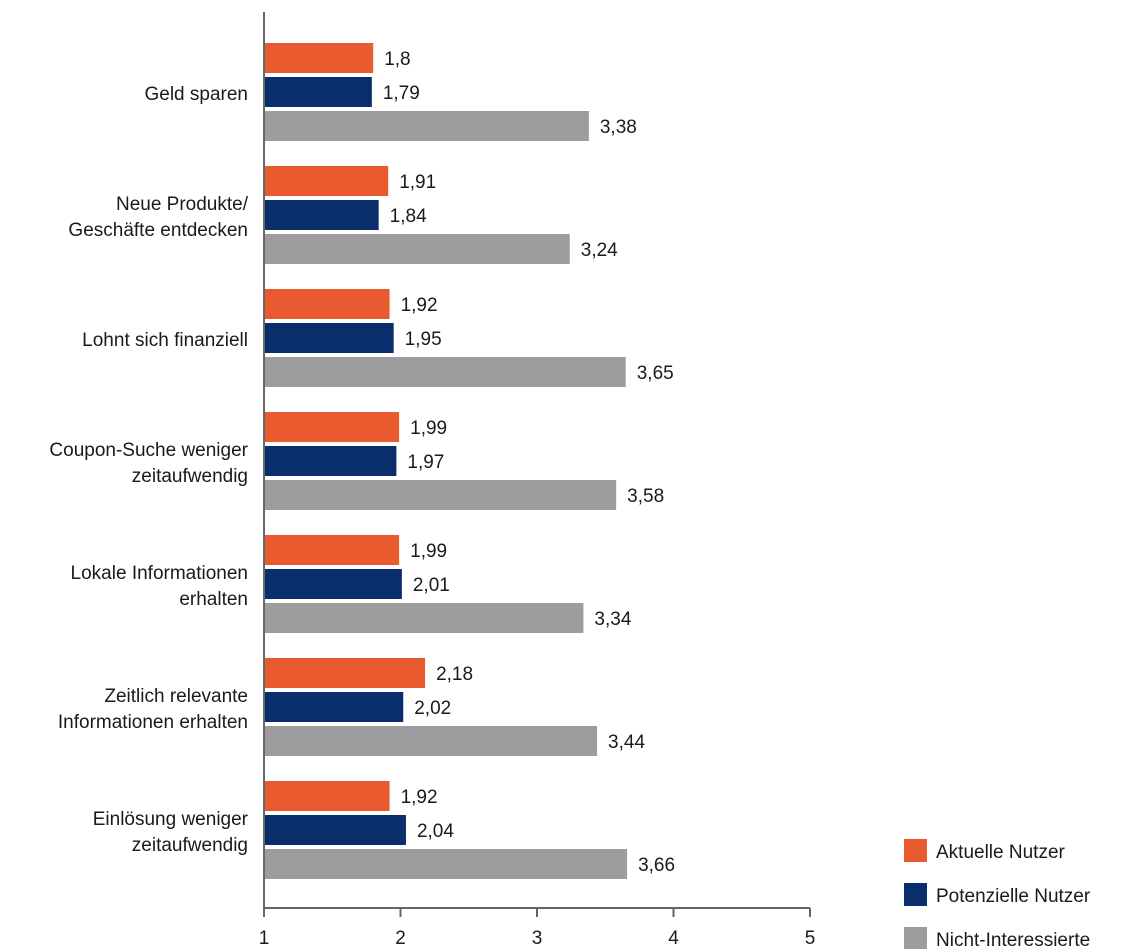 This screenshot has width=1122, height=949. What do you see at coordinates (400, 938) in the screenshot?
I see `x-tick-label: 2` at bounding box center [400, 938].